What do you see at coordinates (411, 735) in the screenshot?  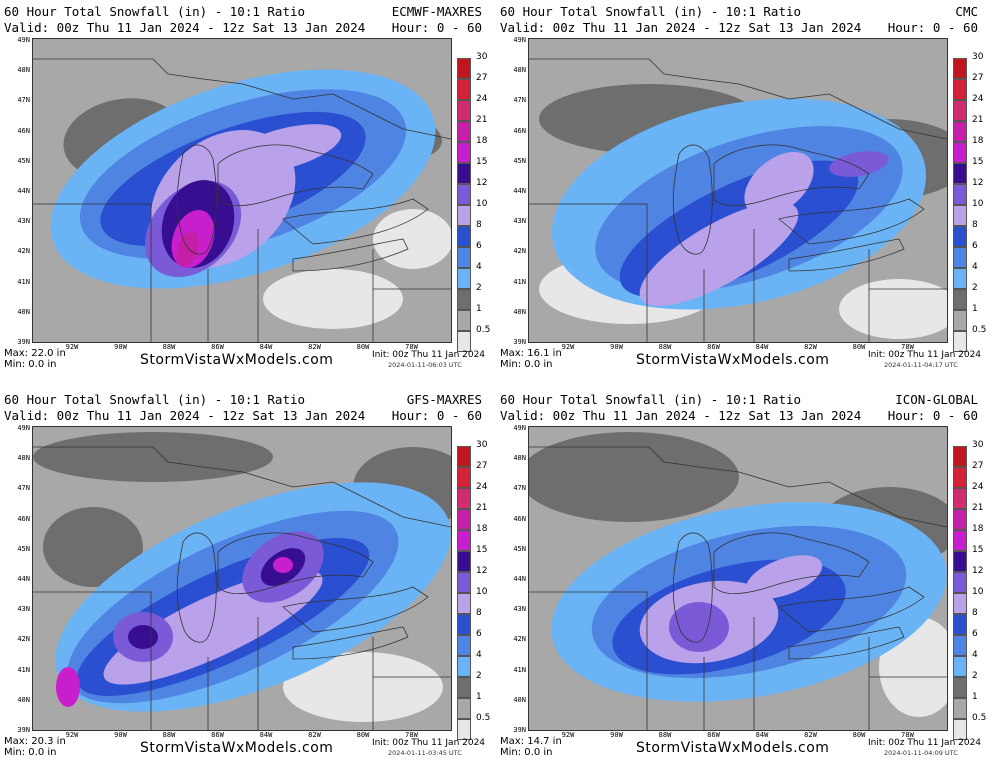 I see `longitude-label: 78W` at bounding box center [411, 735].